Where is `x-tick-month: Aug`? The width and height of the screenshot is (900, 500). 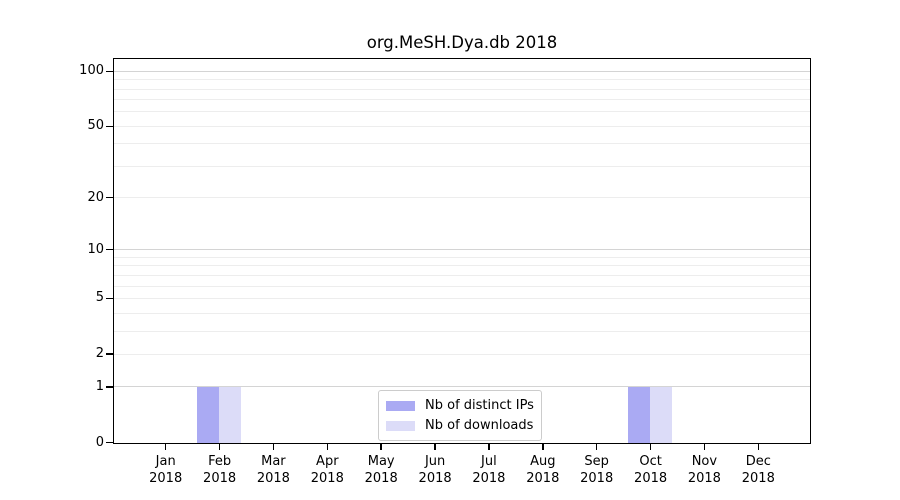 x-tick-month: Aug is located at coordinates (543, 461).